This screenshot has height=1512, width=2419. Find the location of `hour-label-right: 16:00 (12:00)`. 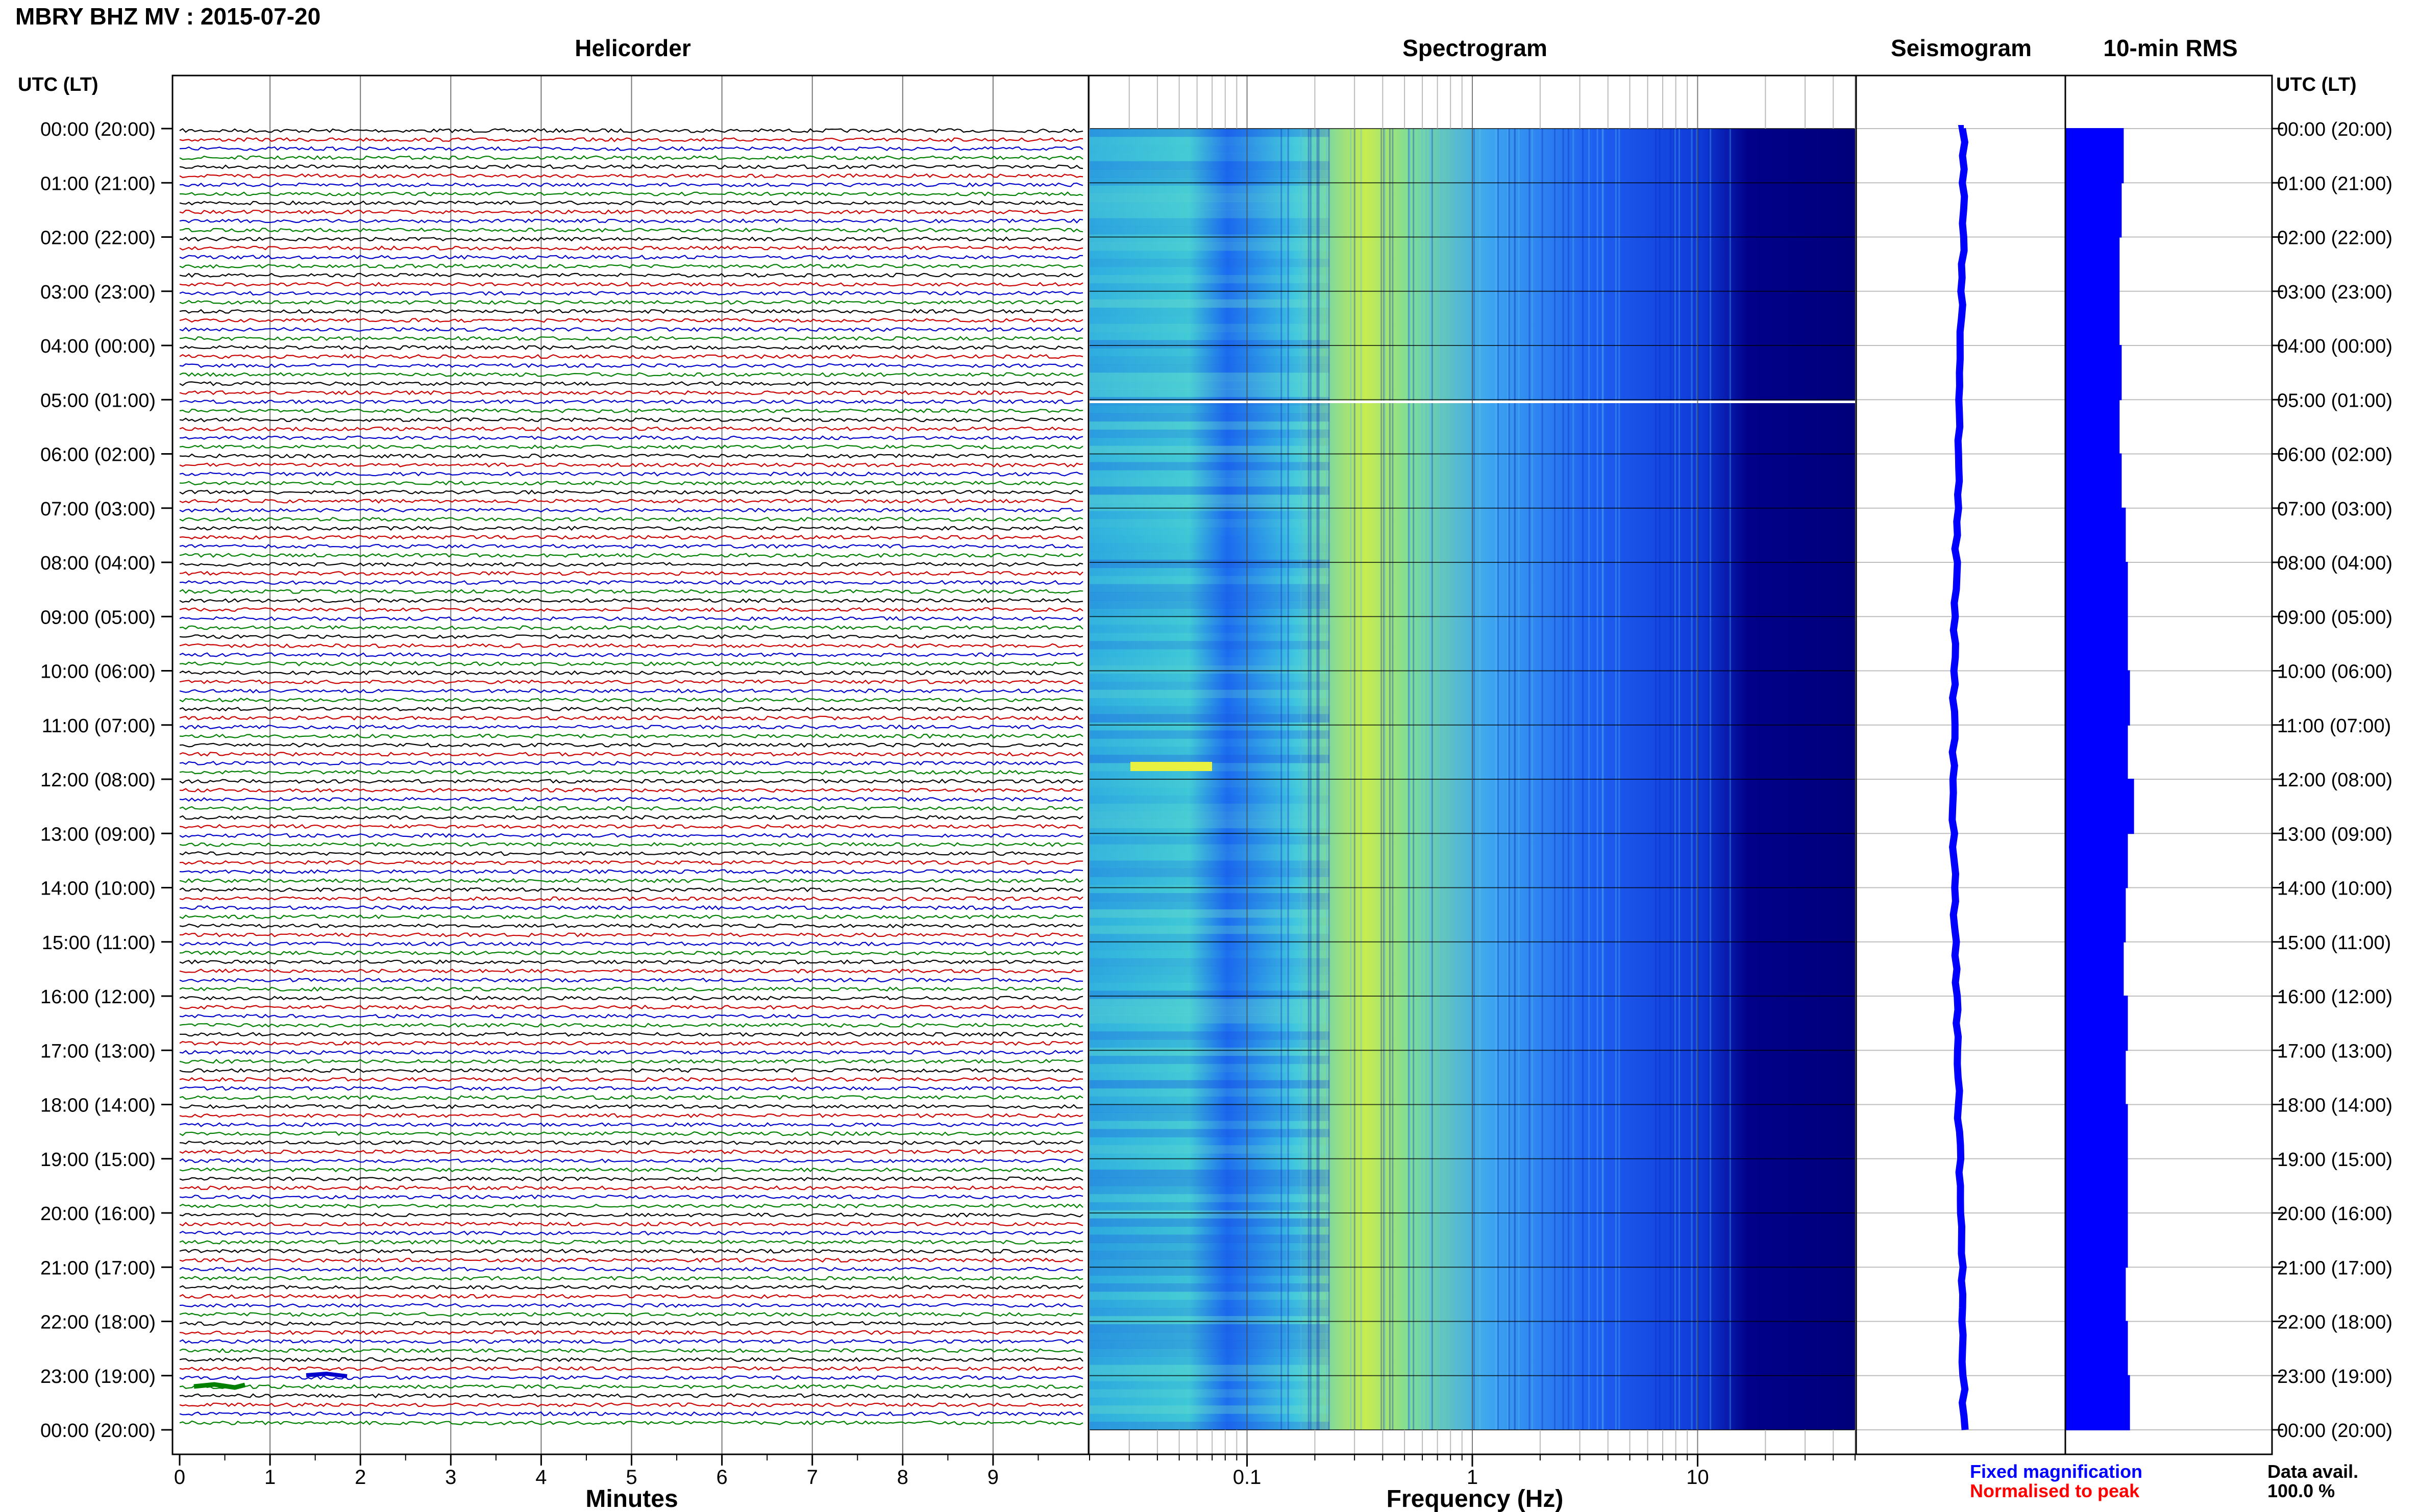

hour-label-right: 16:00 (12:00) is located at coordinates (2334, 997).